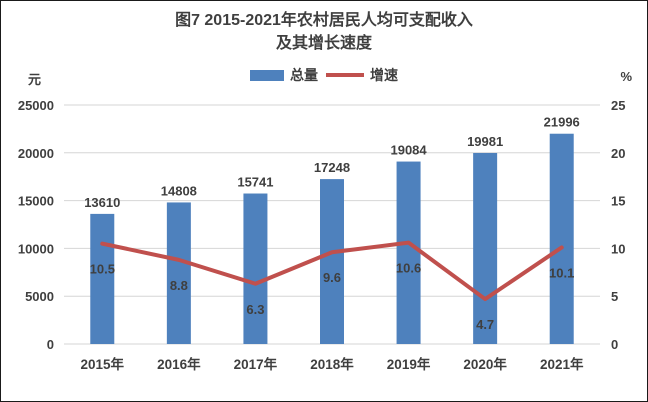 This screenshot has width=648, height=402. What do you see at coordinates (255, 182) in the screenshot?
I see `bar-value-label: 15741` at bounding box center [255, 182].